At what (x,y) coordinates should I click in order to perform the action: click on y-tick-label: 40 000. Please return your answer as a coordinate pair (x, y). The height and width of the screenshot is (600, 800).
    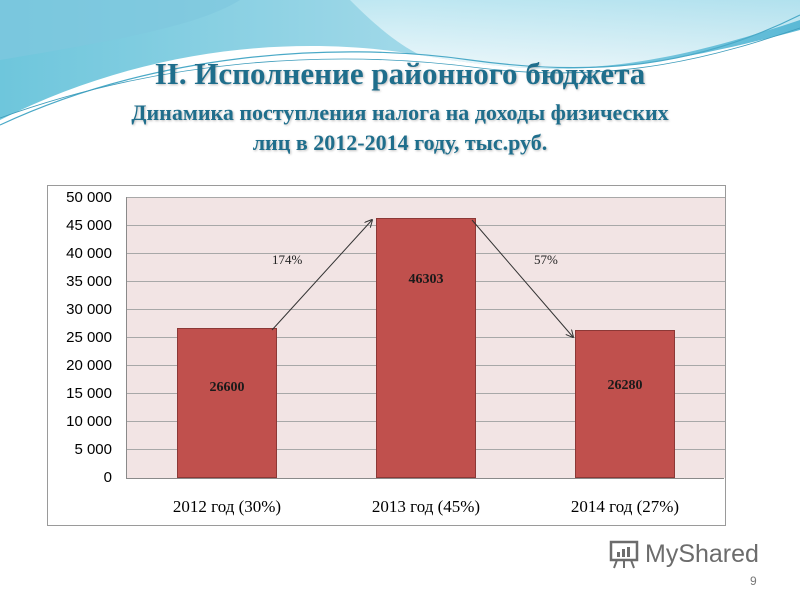
    Looking at the image, I should click on (89, 253).